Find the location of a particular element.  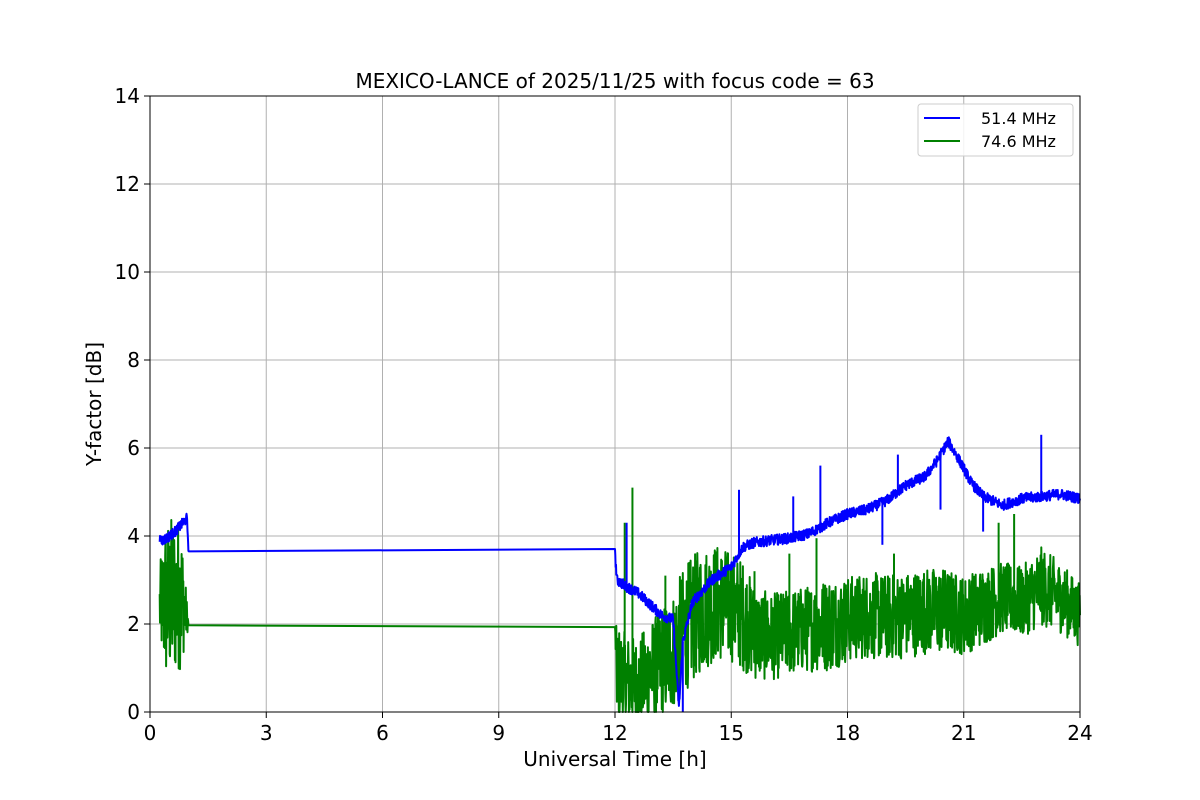

x-tick-label: 21 is located at coordinates (963, 733).